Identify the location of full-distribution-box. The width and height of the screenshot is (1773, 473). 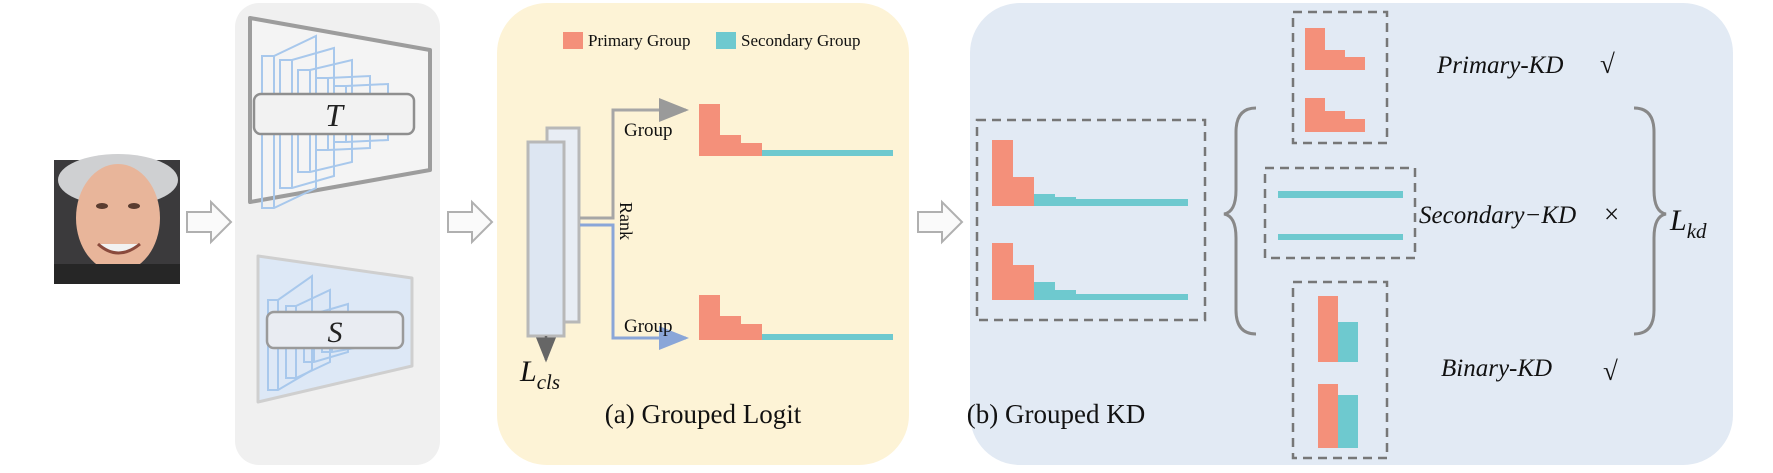
(1091, 220).